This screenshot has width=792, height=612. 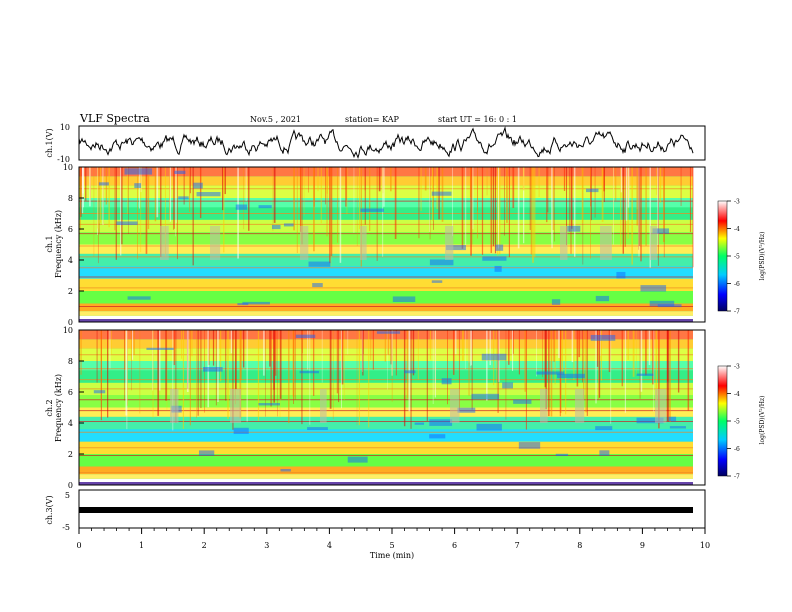 I want to click on time-tick-label: 0, so click(x=78, y=545).